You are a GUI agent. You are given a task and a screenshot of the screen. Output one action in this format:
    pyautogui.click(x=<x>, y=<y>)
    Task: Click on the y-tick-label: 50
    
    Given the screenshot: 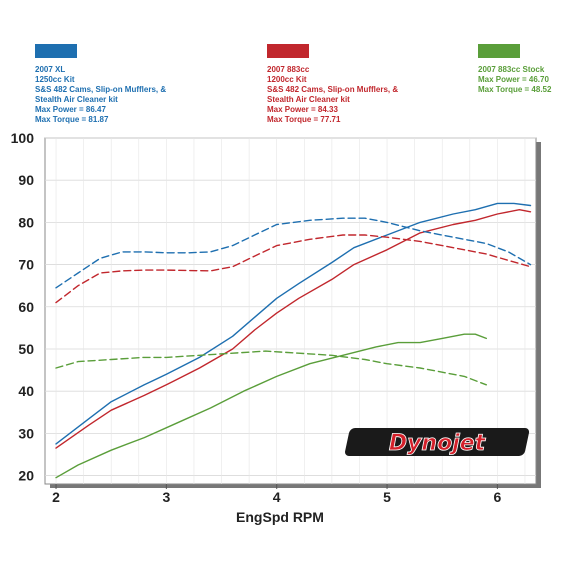 What is the action you would take?
    pyautogui.click(x=26, y=349)
    